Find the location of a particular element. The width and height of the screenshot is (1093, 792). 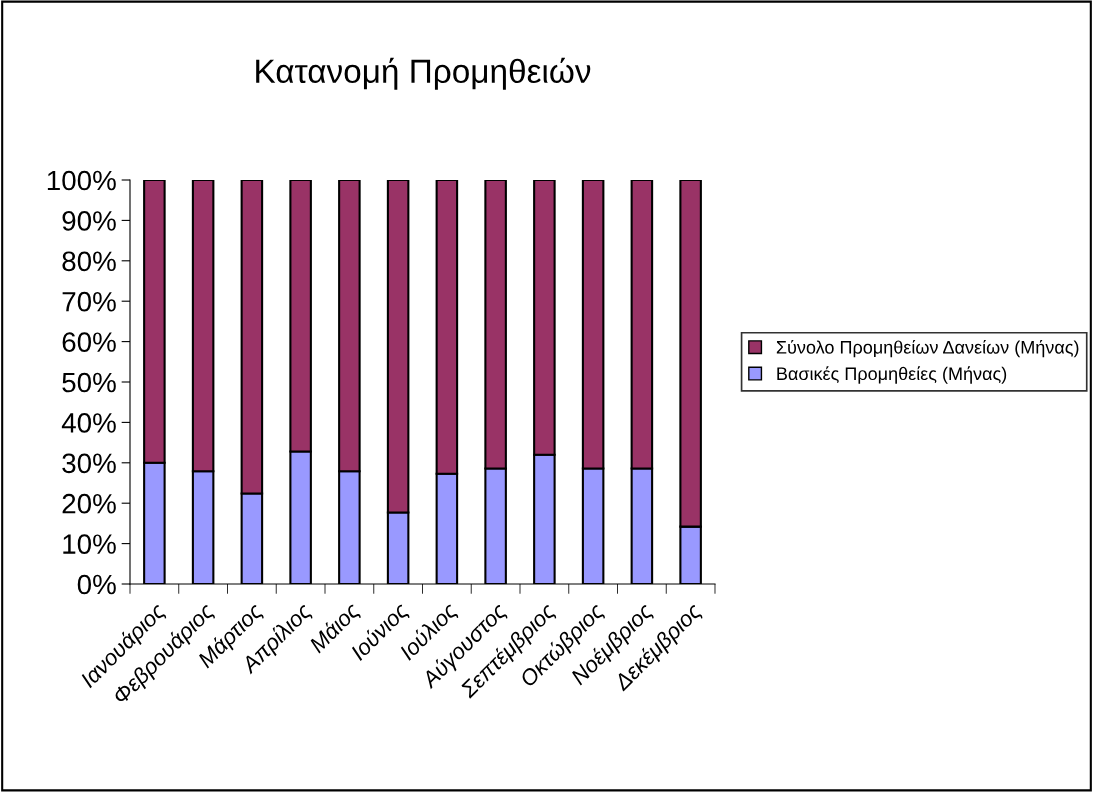

chart-title: Κατανομή Προμηθειών is located at coordinates (423, 73).